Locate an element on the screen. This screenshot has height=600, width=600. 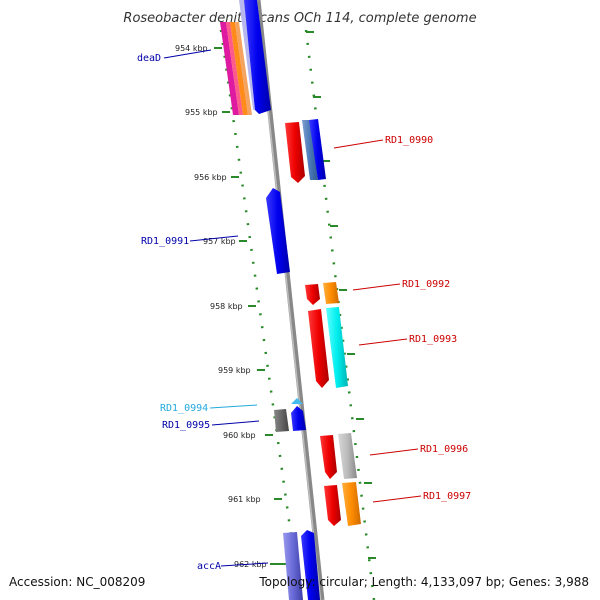
gene-RD1_0994-0995-feature is located at coordinates (290, 415).